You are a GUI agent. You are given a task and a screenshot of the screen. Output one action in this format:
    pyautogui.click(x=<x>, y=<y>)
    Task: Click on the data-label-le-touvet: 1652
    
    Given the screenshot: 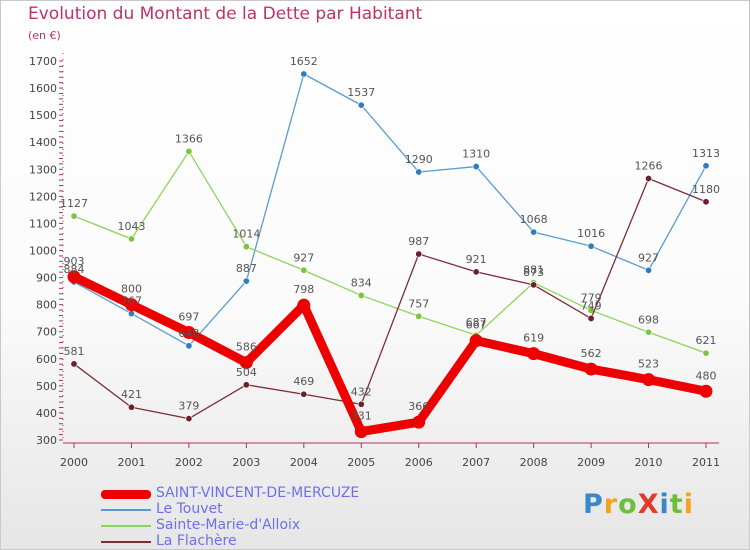 What is the action you would take?
    pyautogui.click(x=304, y=61)
    